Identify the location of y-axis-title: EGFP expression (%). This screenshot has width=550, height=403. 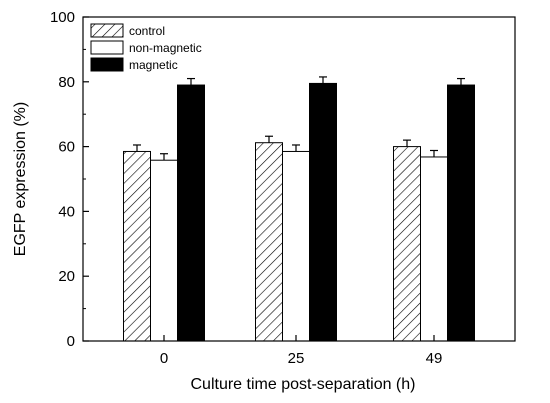
(20, 179).